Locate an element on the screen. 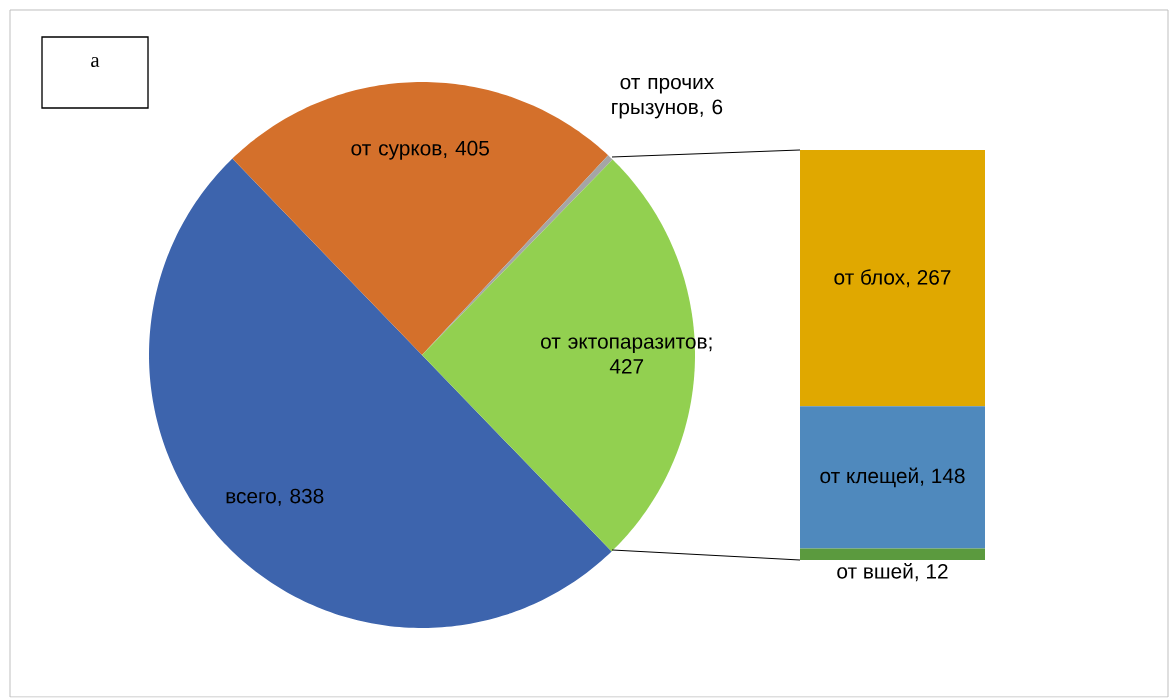 Image resolution: width=1169 pixels, height=698 pixels. data-label: от прочих грызунов, 6 is located at coordinates (667, 98).